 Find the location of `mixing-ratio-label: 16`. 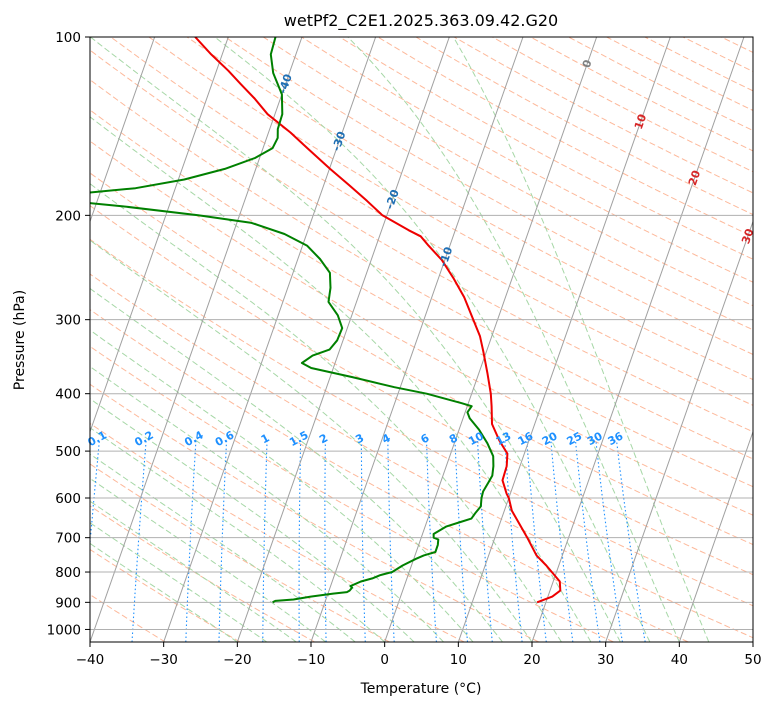

mixing-ratio-label: 16 is located at coordinates (526, 438).